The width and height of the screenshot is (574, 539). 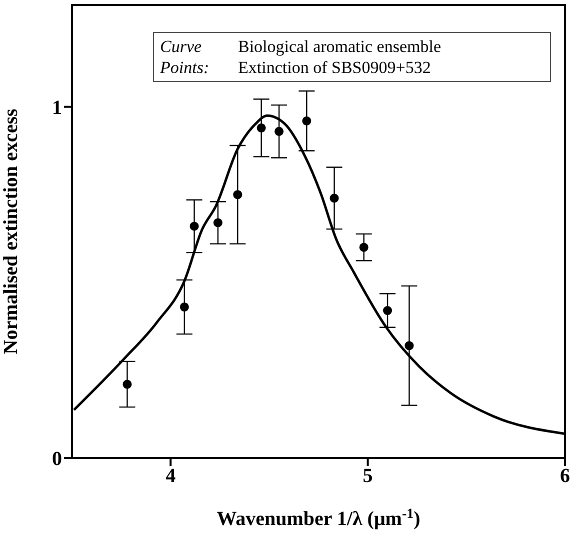 What do you see at coordinates (340, 46) in the screenshot?
I see `annotation: Biological aromatic ensemble` at bounding box center [340, 46].